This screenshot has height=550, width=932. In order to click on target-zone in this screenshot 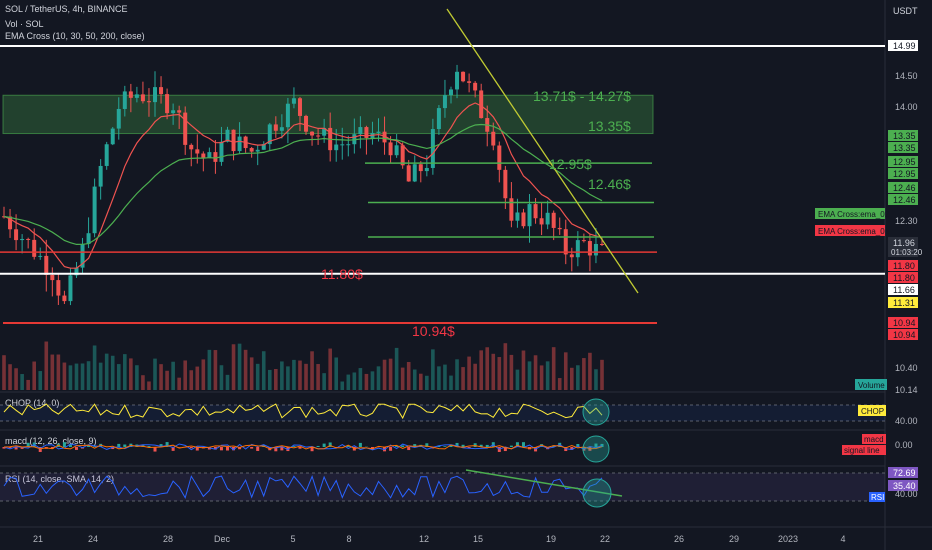, I will do `click(328, 114)`.